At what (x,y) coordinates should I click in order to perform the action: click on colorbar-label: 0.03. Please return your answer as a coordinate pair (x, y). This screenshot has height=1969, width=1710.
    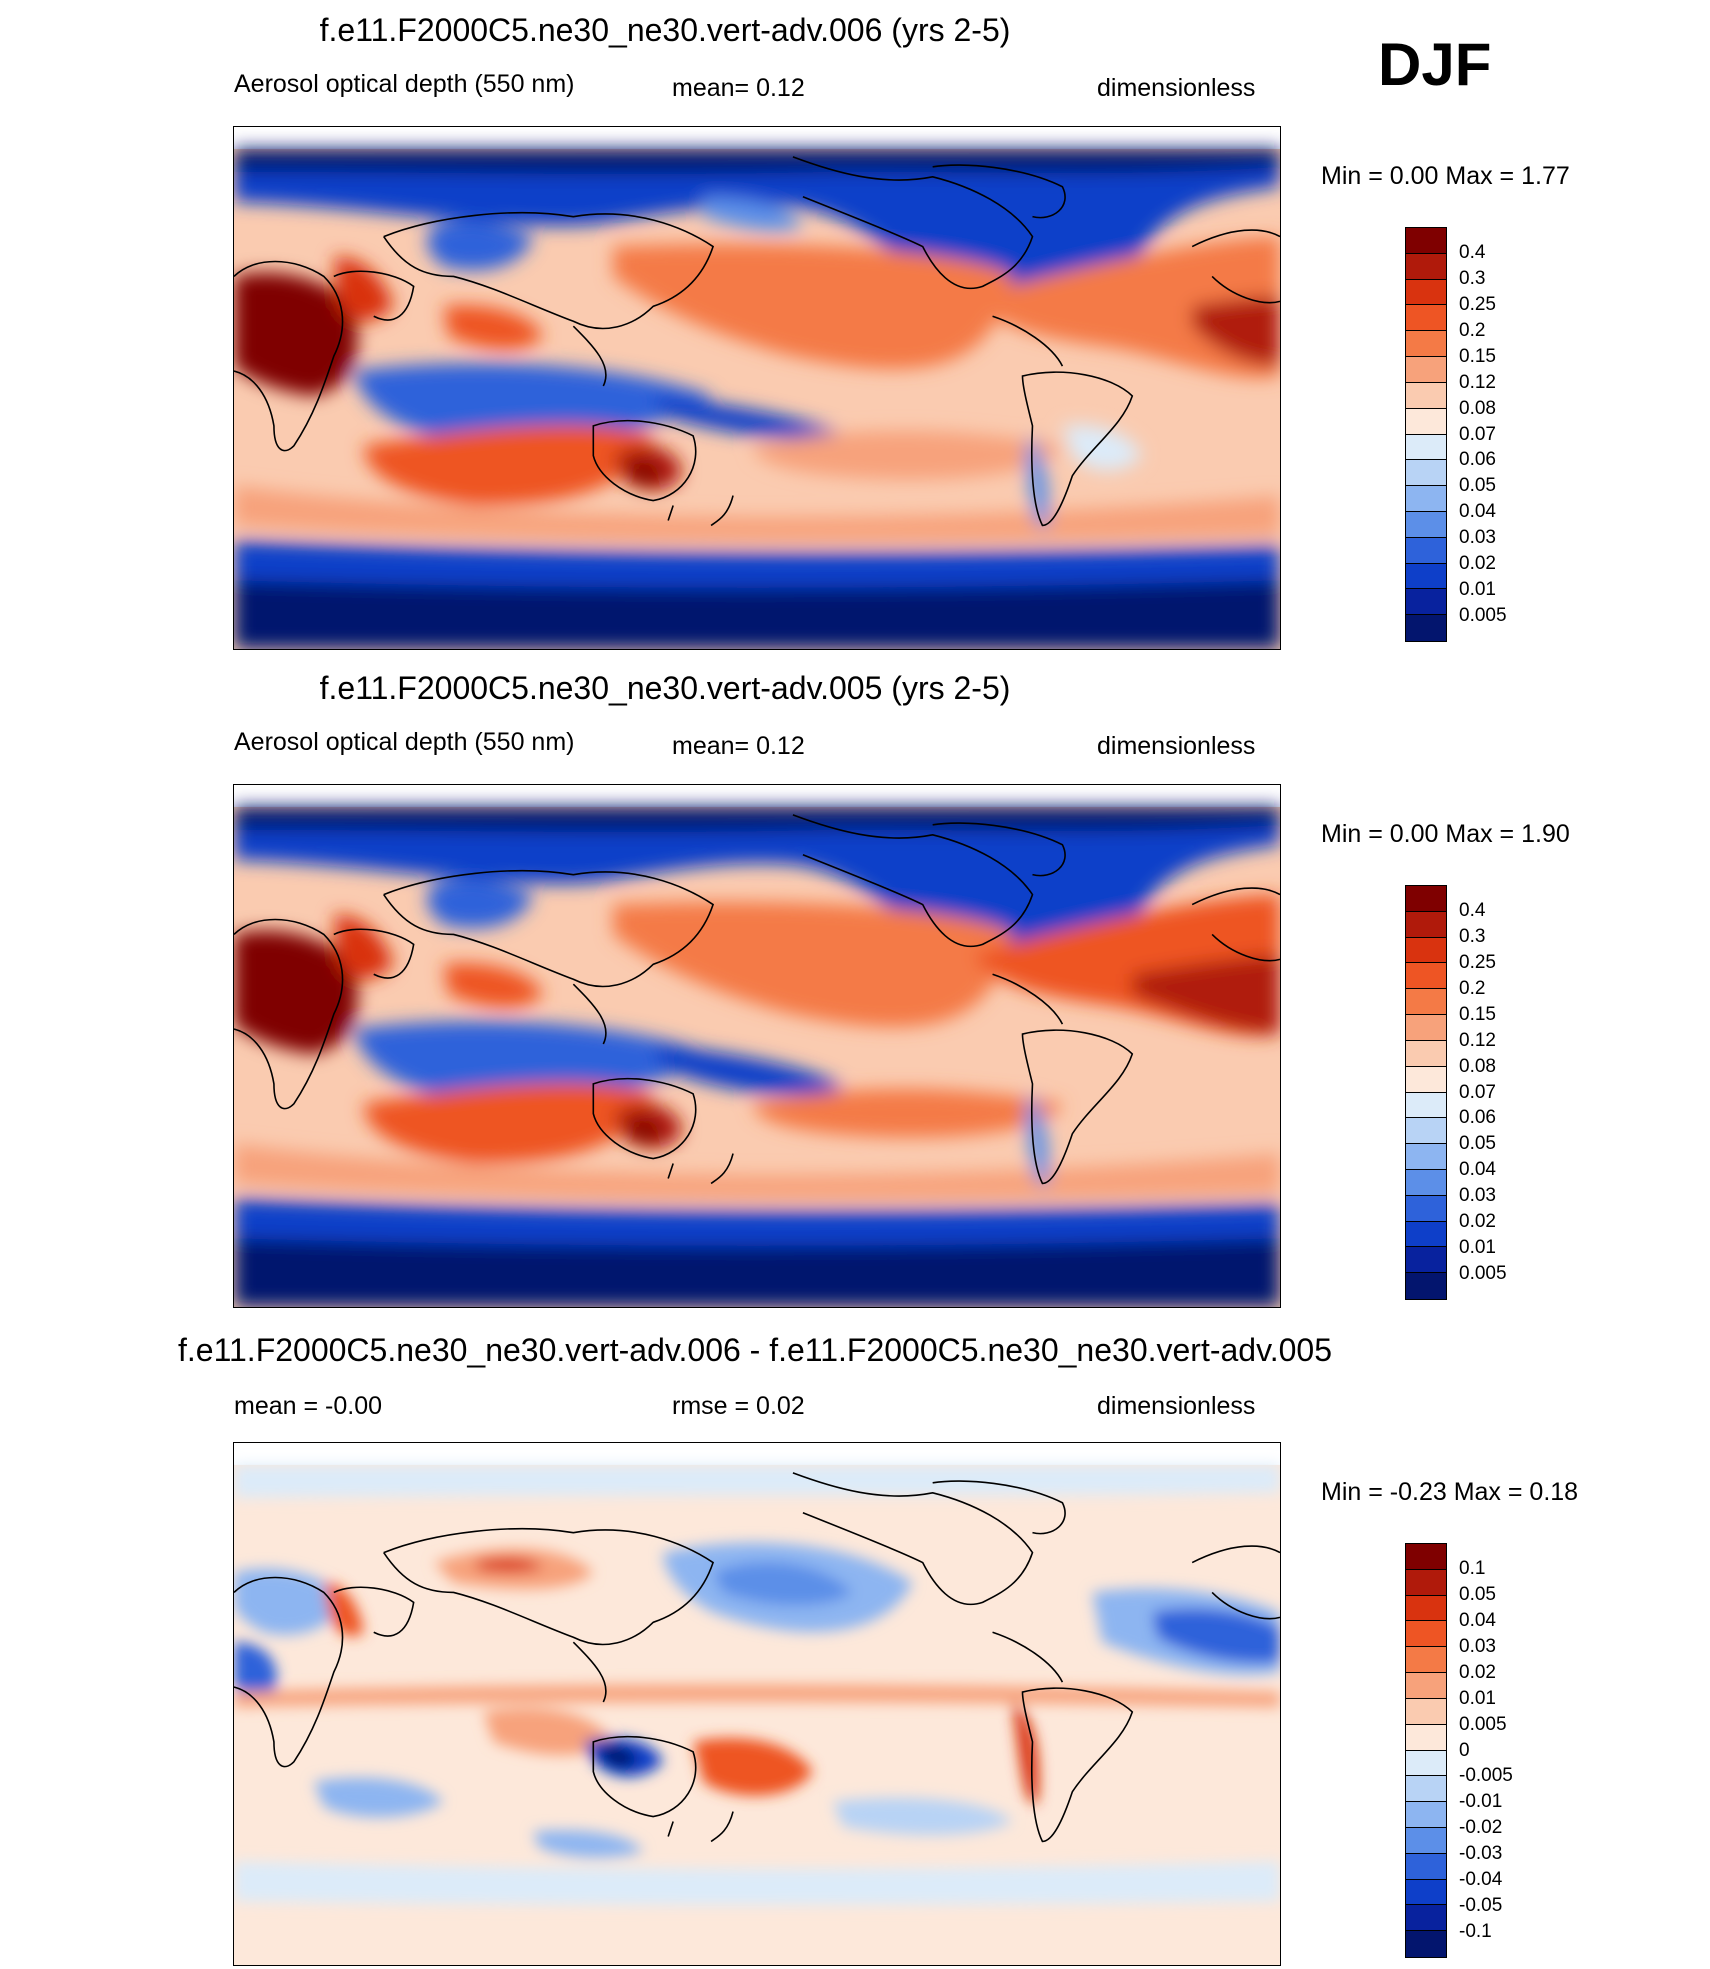
    Looking at the image, I should click on (1477, 1646).